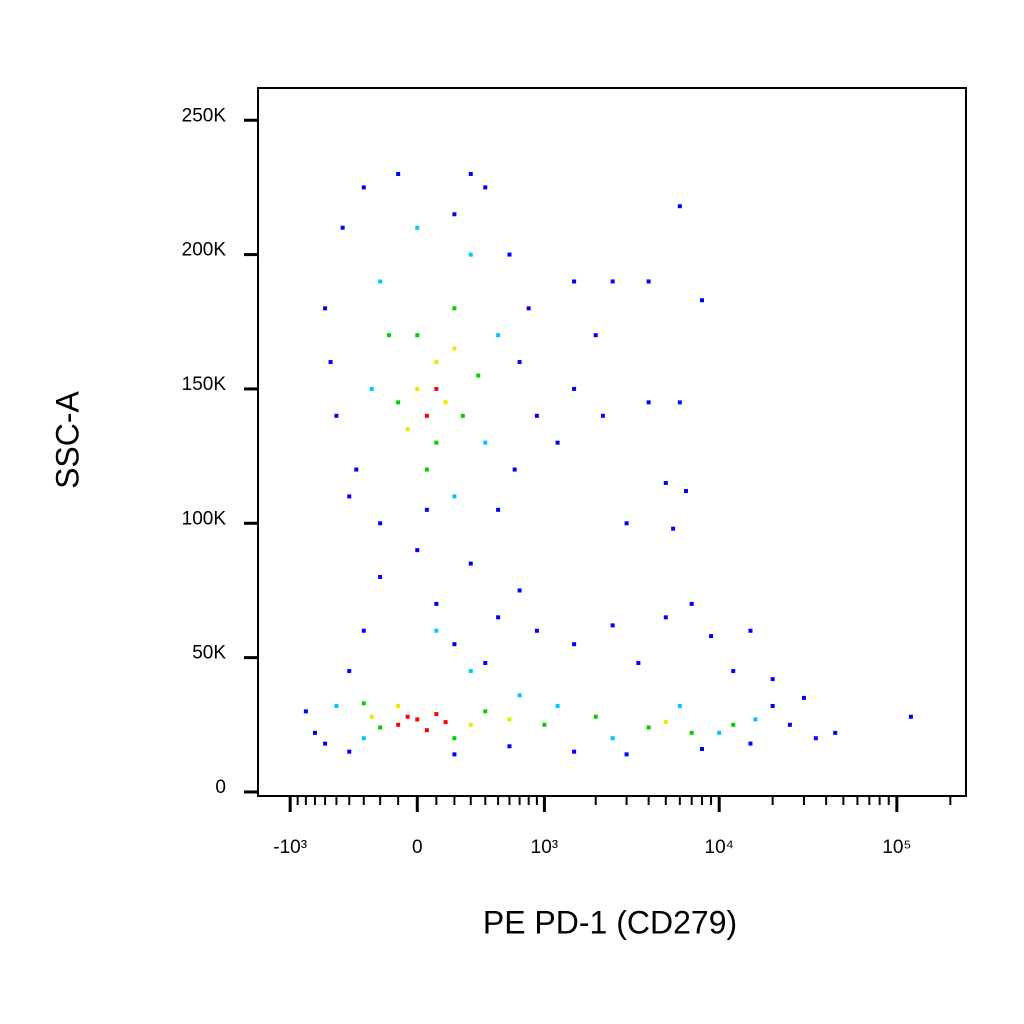 This screenshot has width=1024, height=1024. What do you see at coordinates (67, 439) in the screenshot?
I see `y-axis-title: SSC-A` at bounding box center [67, 439].